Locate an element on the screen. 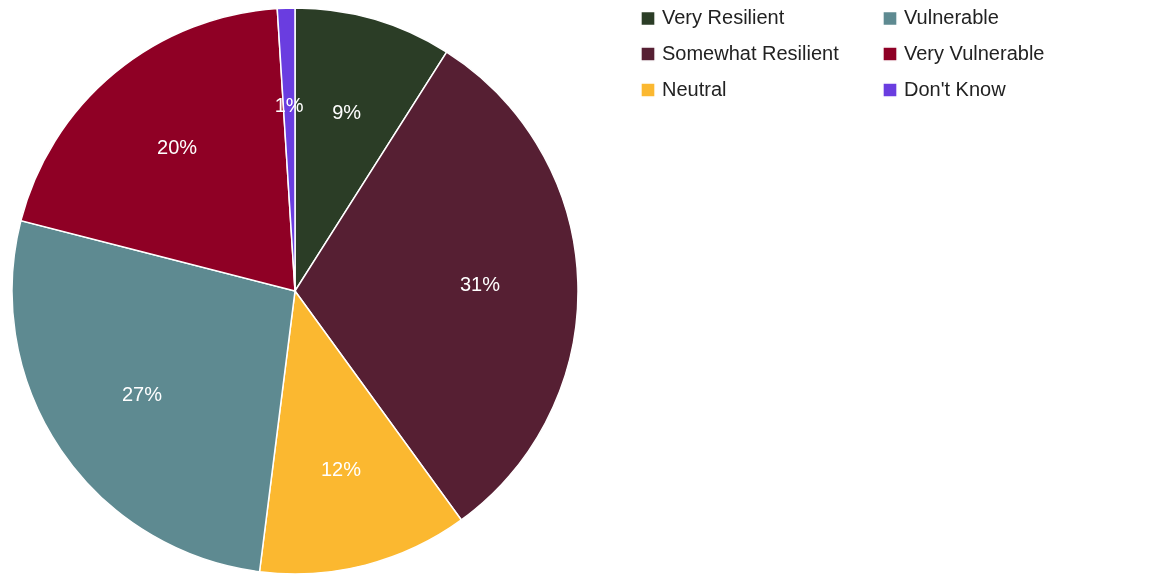 The width and height of the screenshot is (1165, 576). legend-label: Very Resilient is located at coordinates (723, 17).